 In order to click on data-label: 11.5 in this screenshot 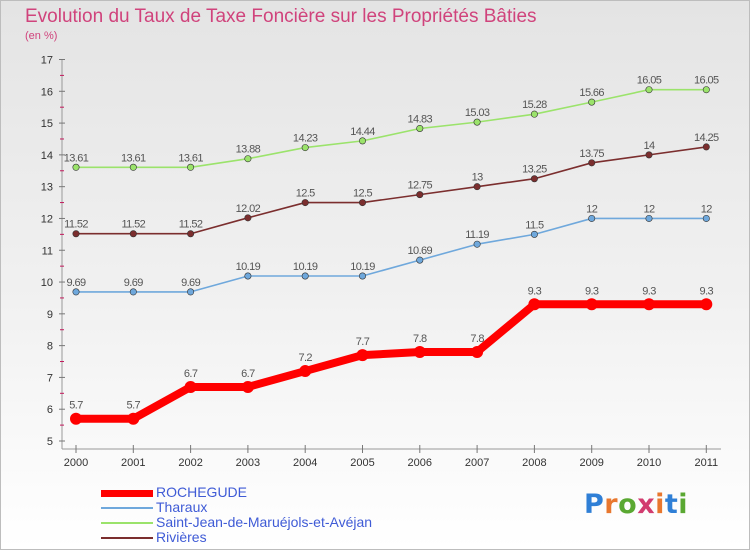, I will do `click(534, 225)`.